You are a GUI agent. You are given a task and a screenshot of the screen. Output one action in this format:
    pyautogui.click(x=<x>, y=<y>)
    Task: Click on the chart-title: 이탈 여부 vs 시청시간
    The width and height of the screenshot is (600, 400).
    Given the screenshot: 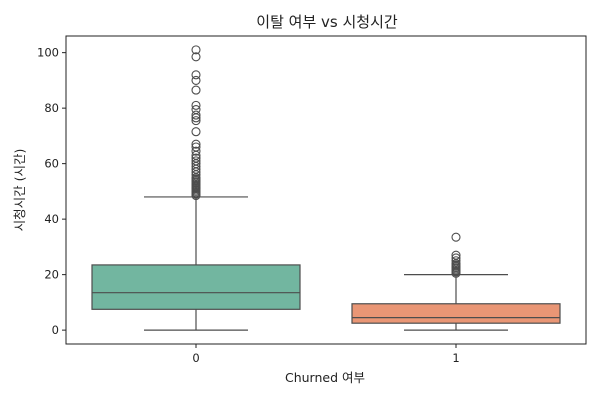 What is the action you would take?
    pyautogui.click(x=327, y=22)
    